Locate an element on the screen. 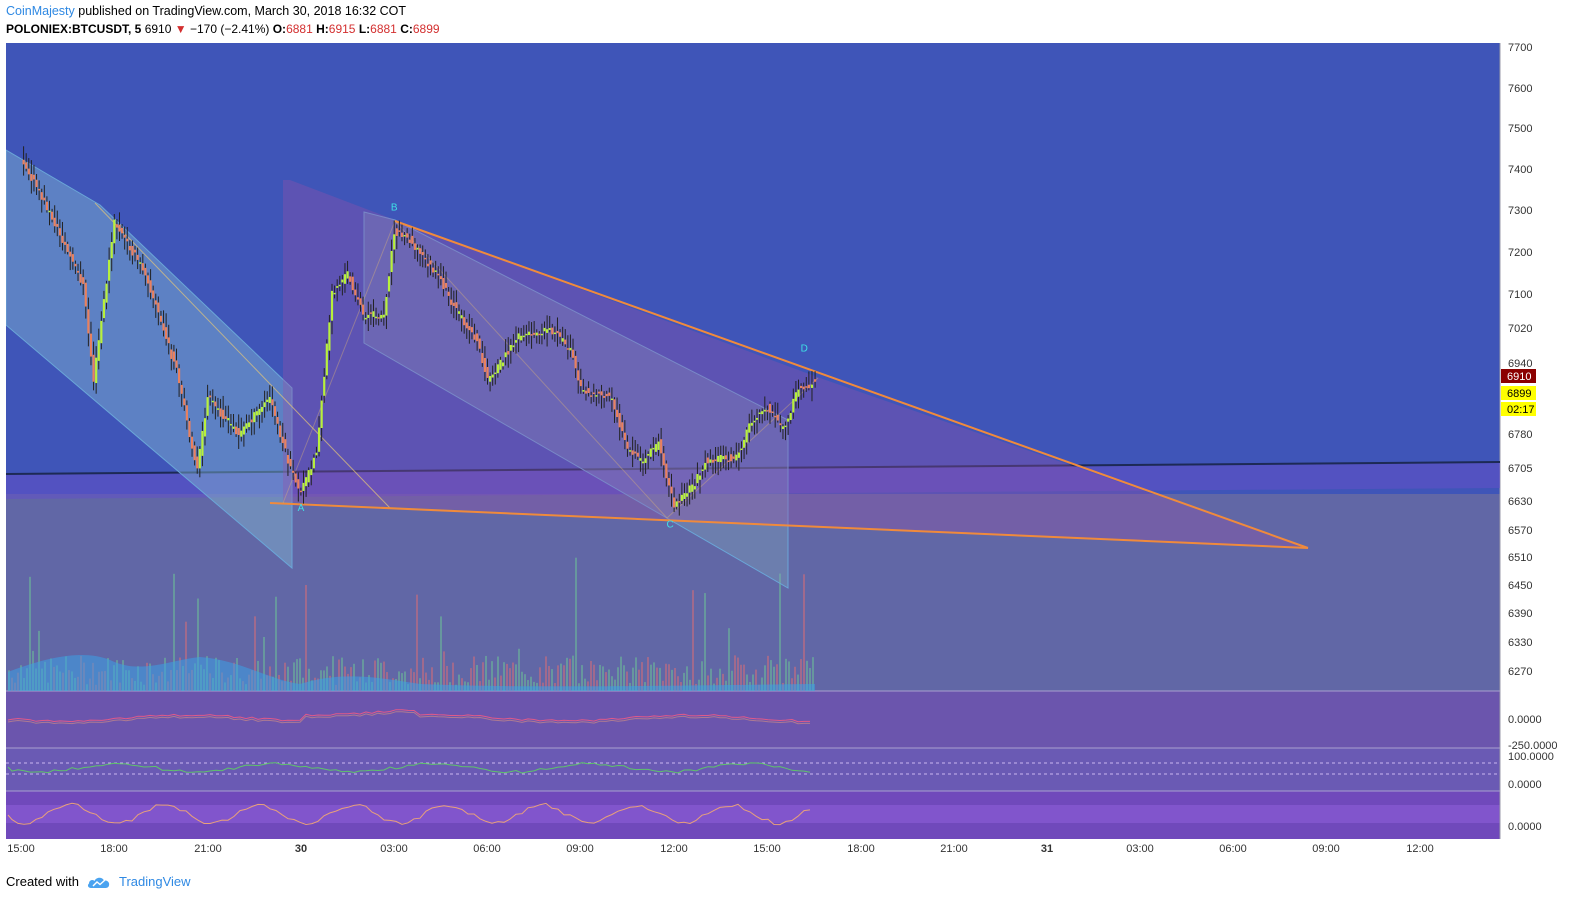  time-tick-label: 09:00 is located at coordinates (1326, 849).